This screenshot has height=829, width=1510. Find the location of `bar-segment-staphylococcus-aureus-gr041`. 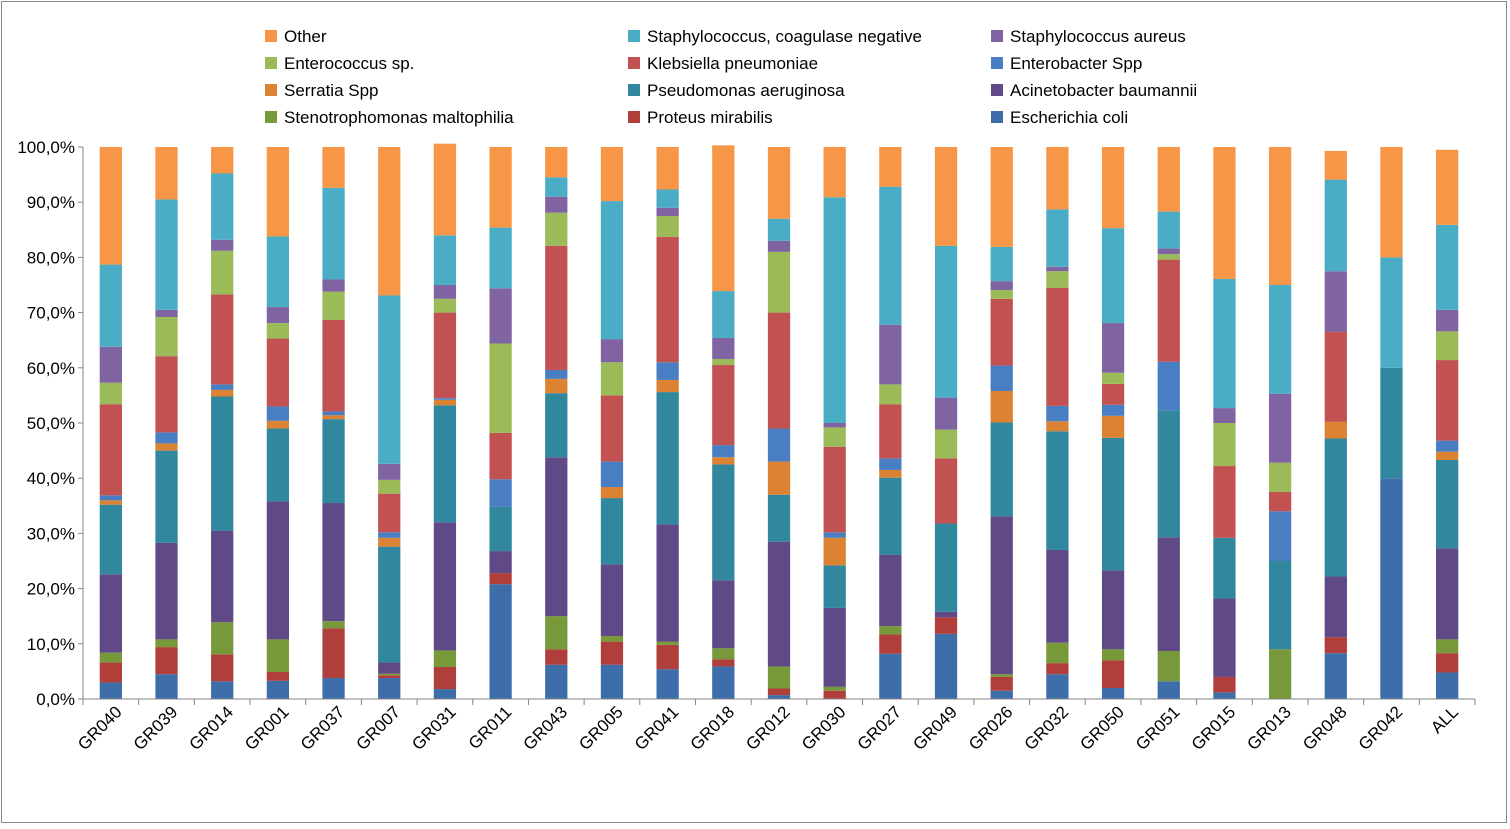

bar-segment-staphylococcus-aureus-gr041 is located at coordinates (667, 211).